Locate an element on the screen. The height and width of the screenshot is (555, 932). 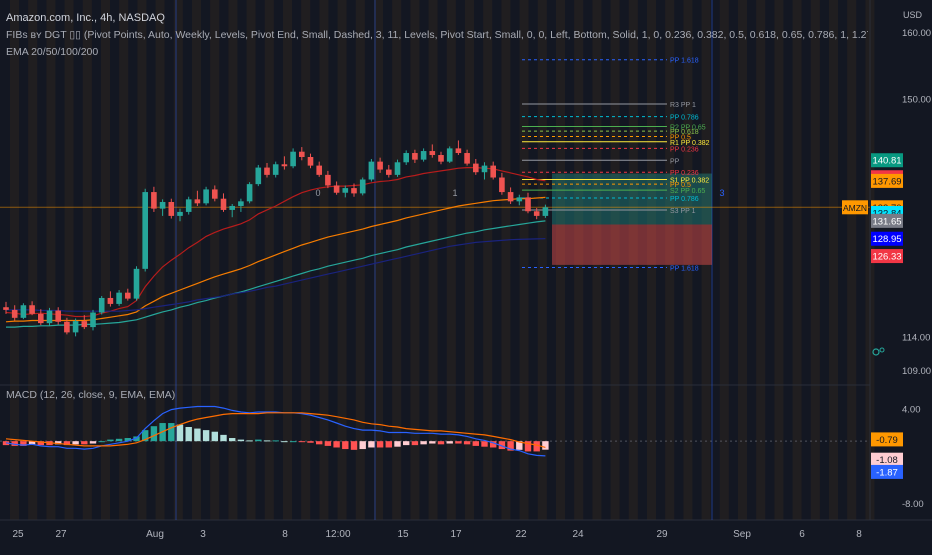
time-axis-tick: 15 is located at coordinates (403, 534).